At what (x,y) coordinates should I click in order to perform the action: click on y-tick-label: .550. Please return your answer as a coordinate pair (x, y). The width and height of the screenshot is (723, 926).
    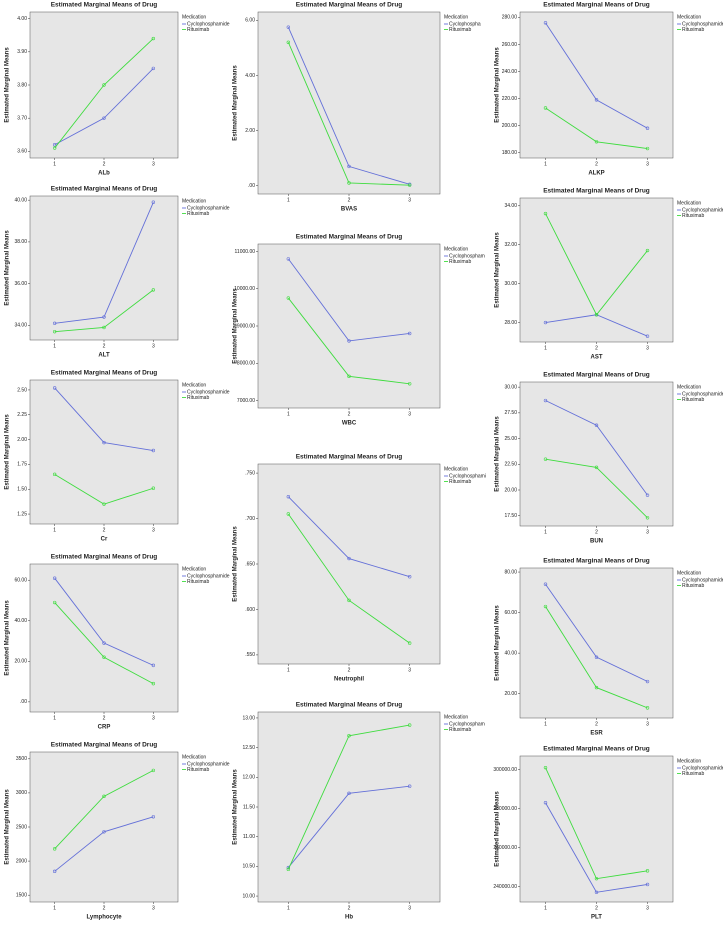
    Looking at the image, I should click on (250, 655).